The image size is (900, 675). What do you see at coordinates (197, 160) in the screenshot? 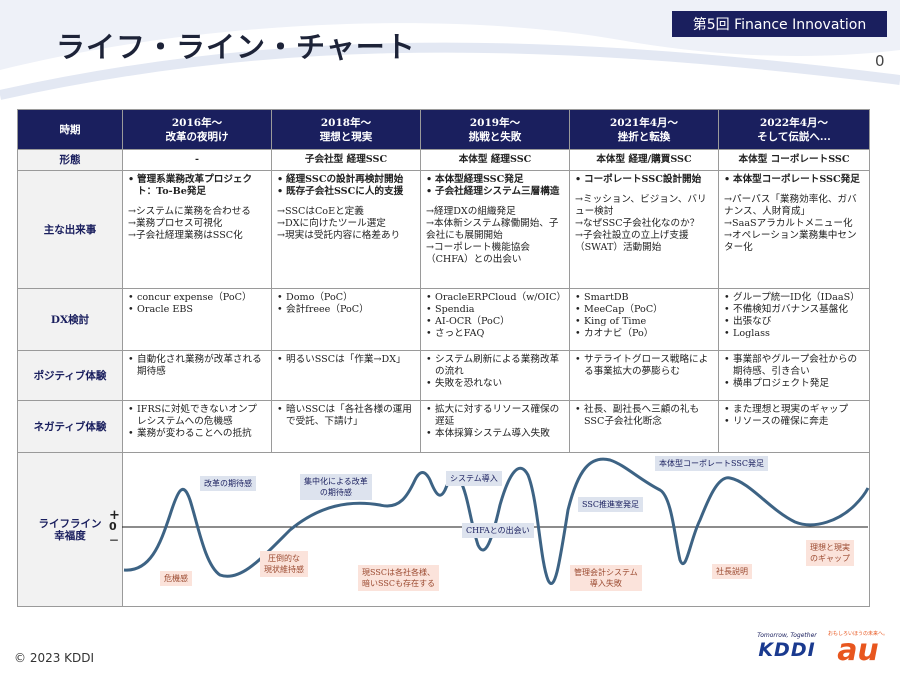
I see `form-cell: -` at bounding box center [197, 160].